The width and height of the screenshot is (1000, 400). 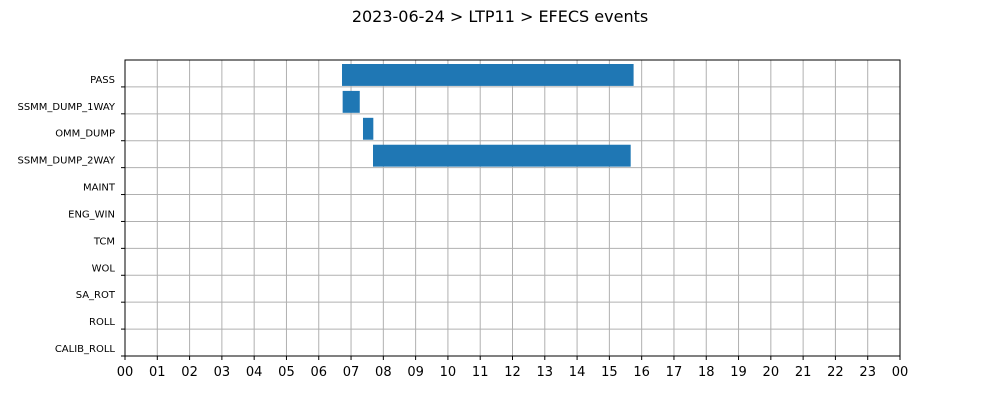 What do you see at coordinates (867, 372) in the screenshot?
I see `x-tick-label: 23` at bounding box center [867, 372].